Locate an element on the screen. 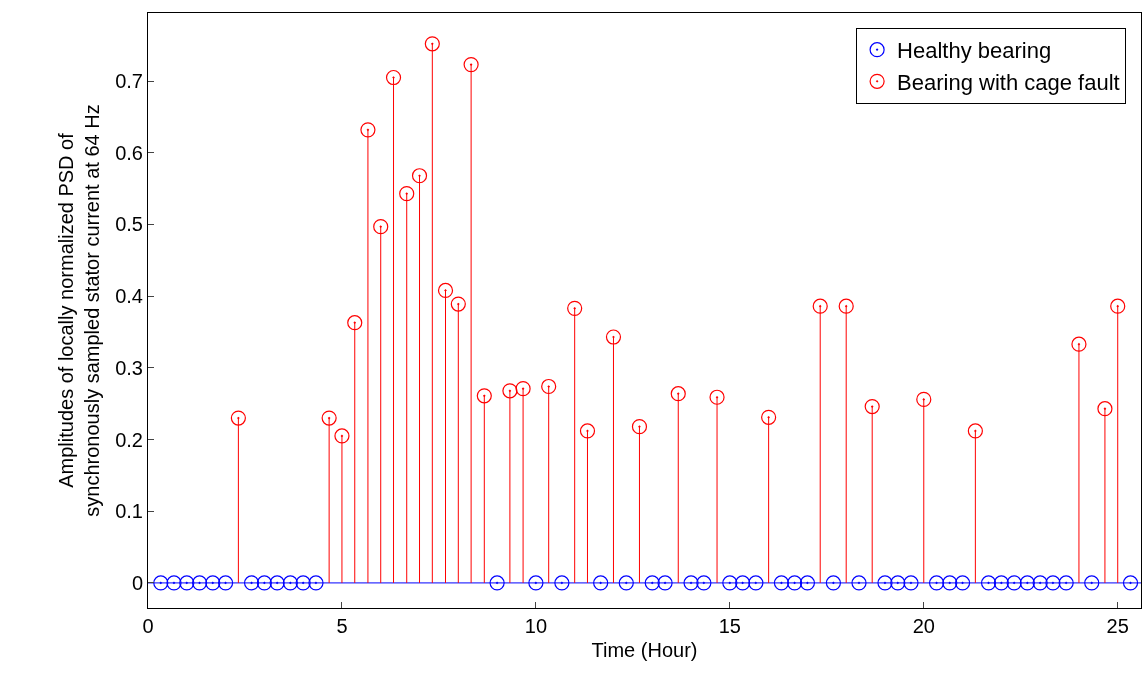  y-tick-label: 0.5 is located at coordinates (129, 224).